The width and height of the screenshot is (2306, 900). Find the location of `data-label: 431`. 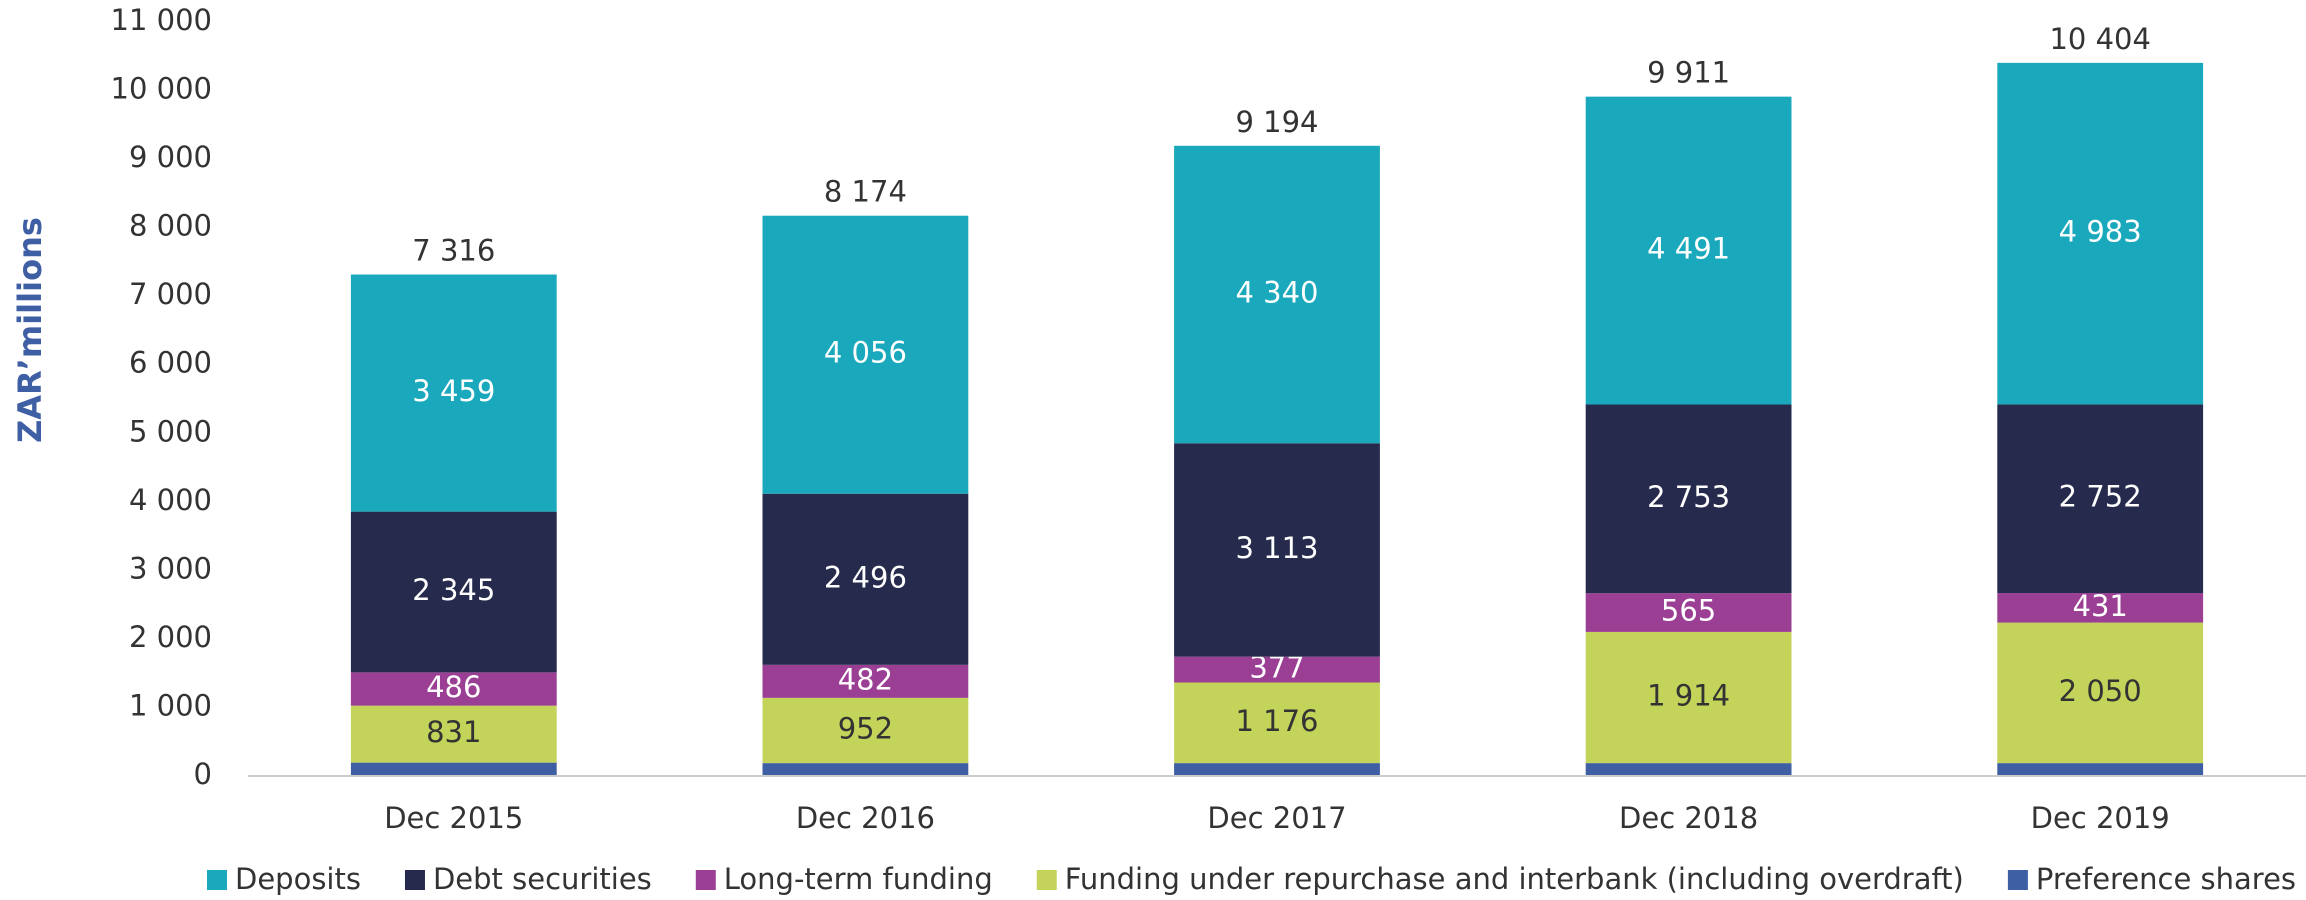

data-label: 431 is located at coordinates (2100, 606).